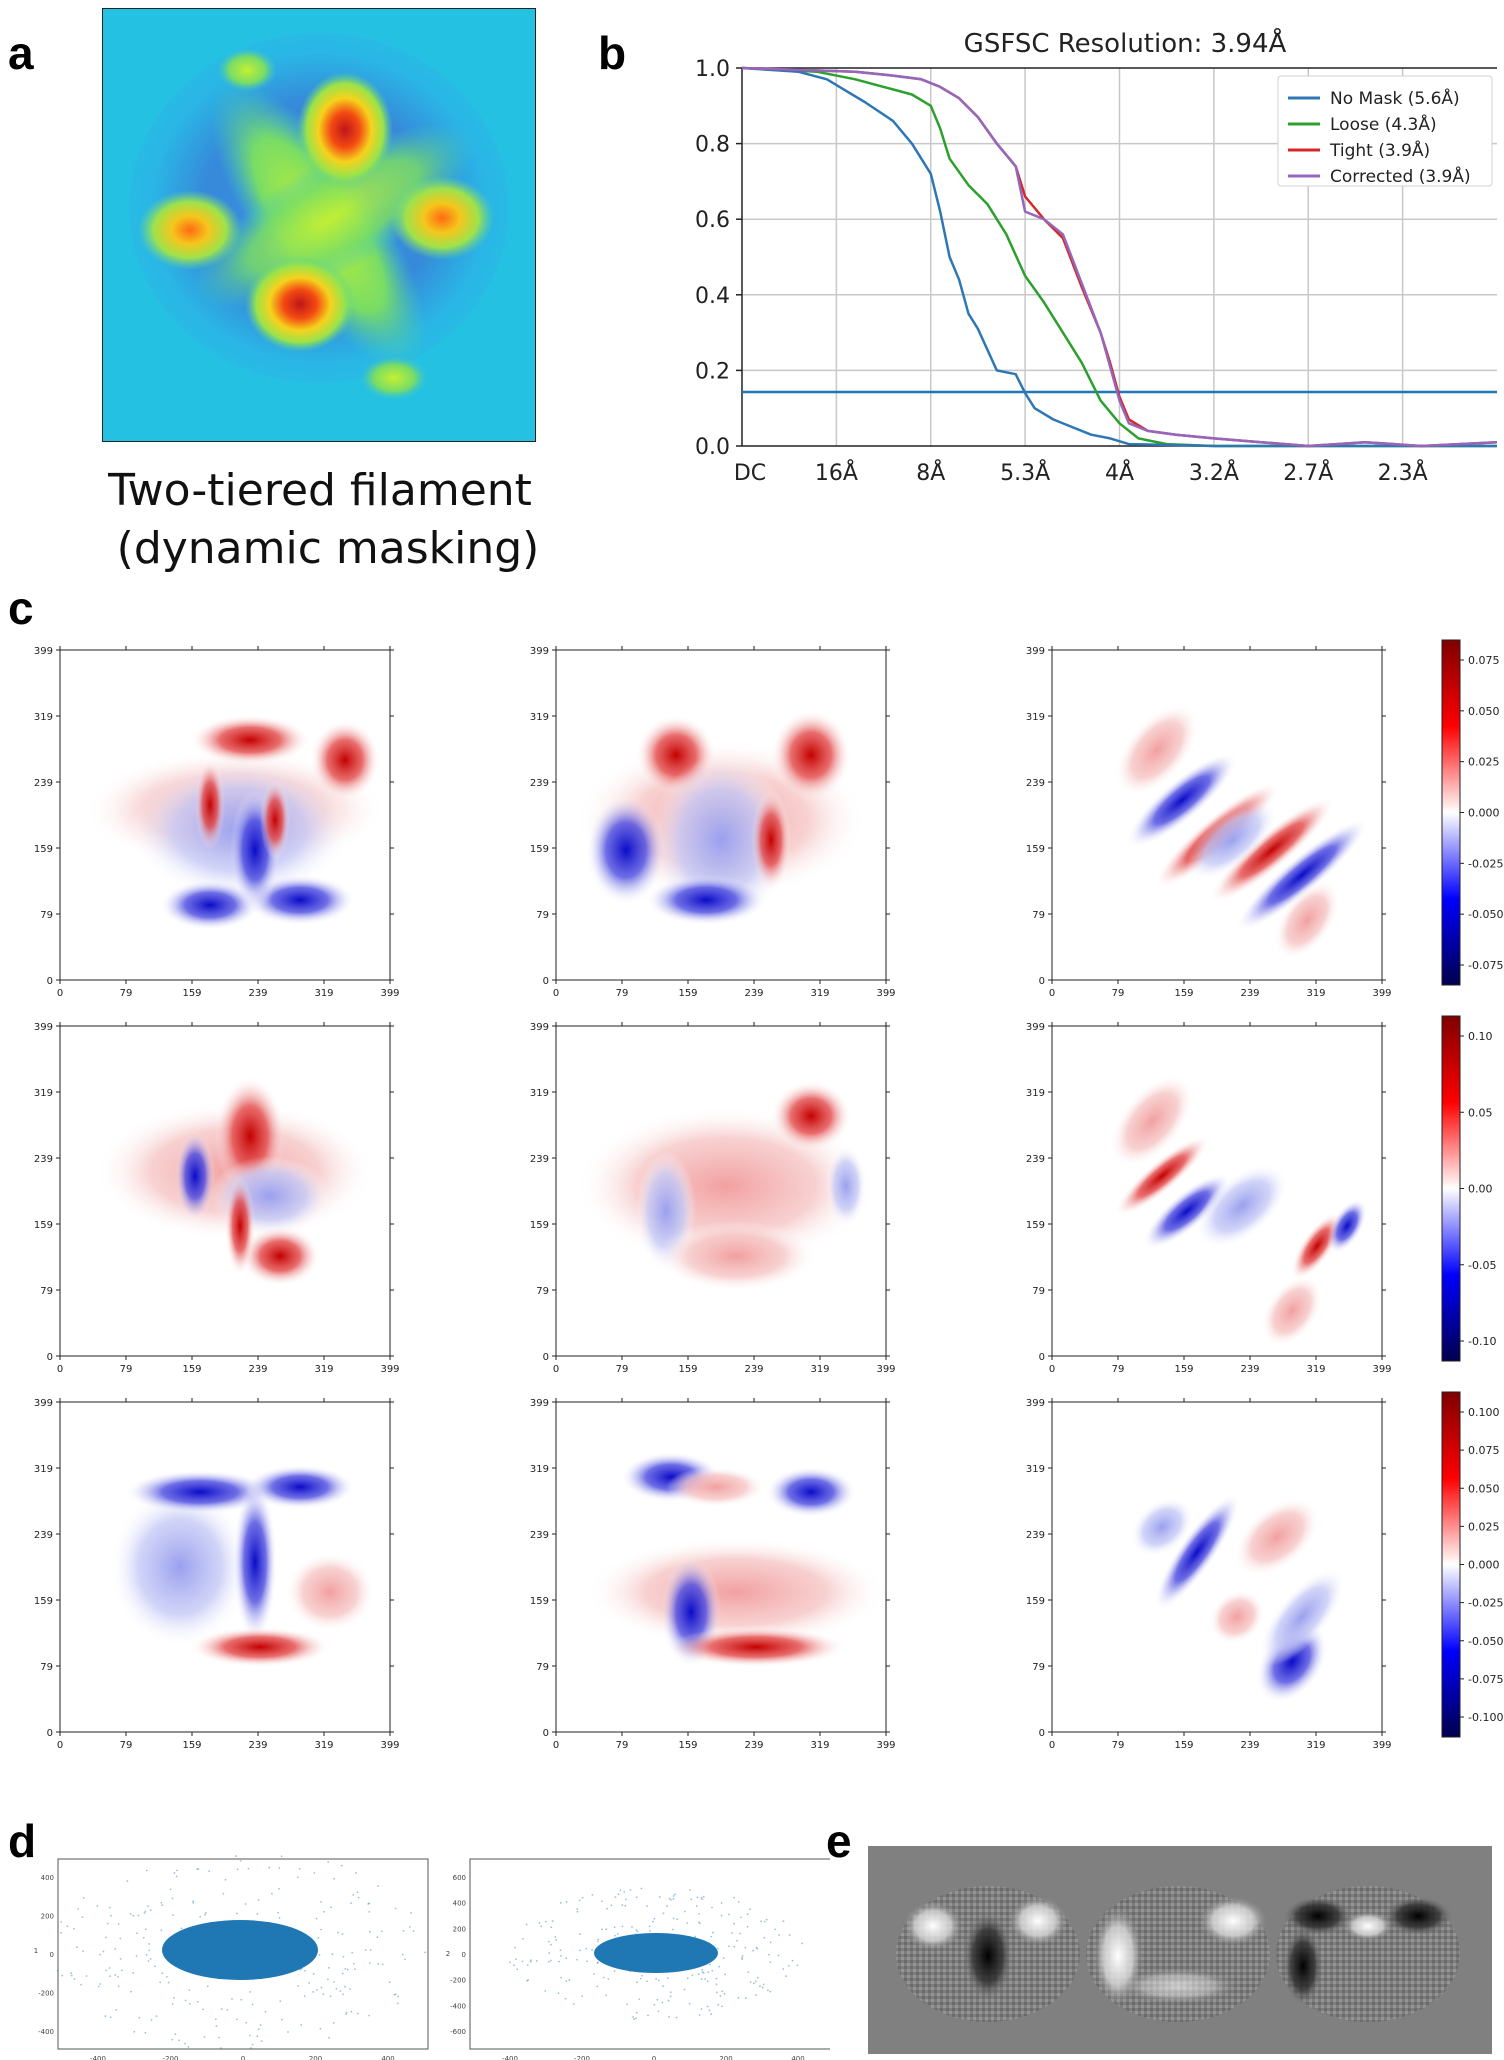 This screenshot has width=1504, height=2060. Describe the element at coordinates (1379, 150) in the screenshot. I see `legend-label: Tight (3.9Å)` at that location.